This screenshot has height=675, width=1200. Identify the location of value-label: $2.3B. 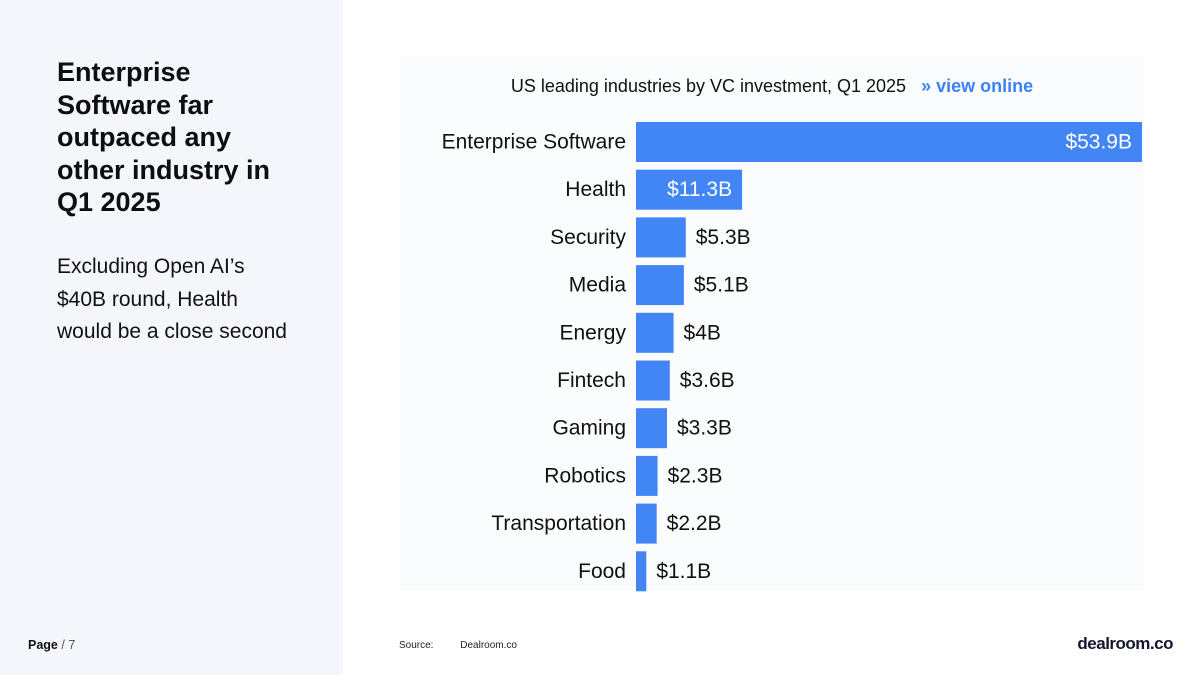
(695, 475).